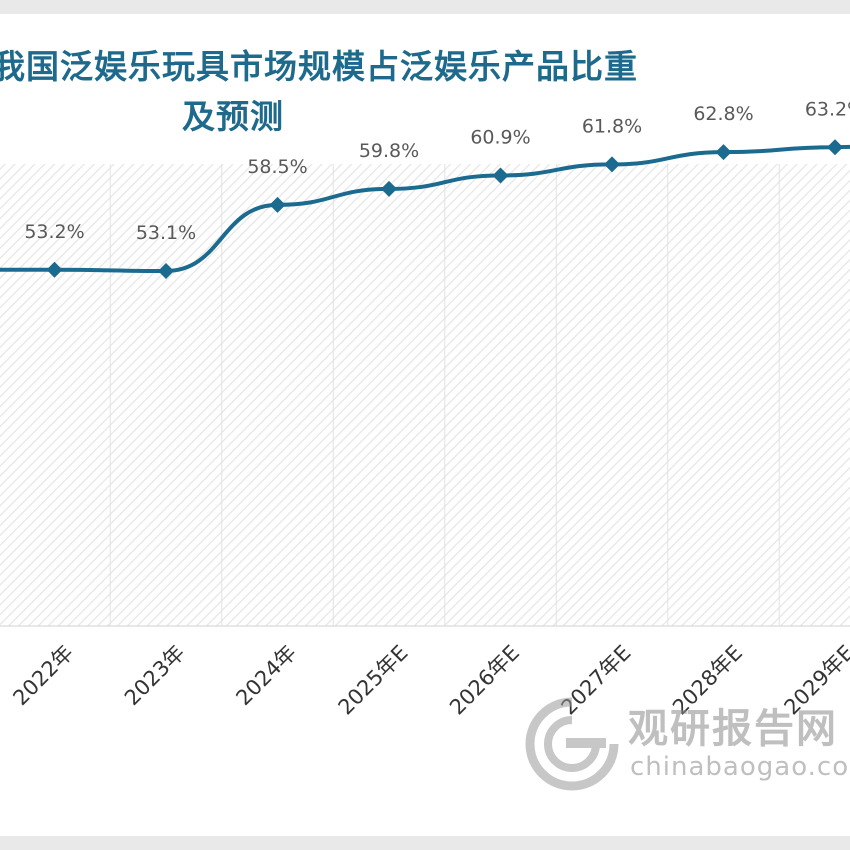 This screenshot has width=850, height=850. I want to click on x-tick-label: 2026年E, so click(484, 680).